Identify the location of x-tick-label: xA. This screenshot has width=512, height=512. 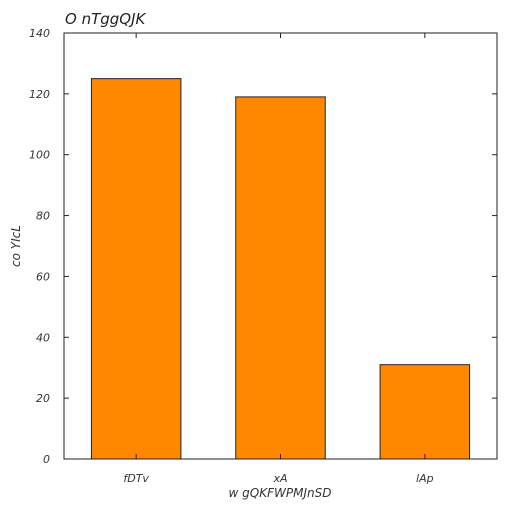
(279, 478).